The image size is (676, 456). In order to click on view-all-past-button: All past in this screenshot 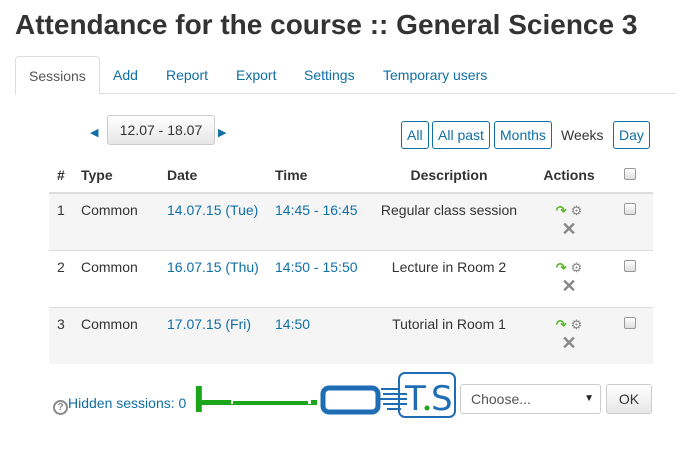, I will do `click(461, 135)`.